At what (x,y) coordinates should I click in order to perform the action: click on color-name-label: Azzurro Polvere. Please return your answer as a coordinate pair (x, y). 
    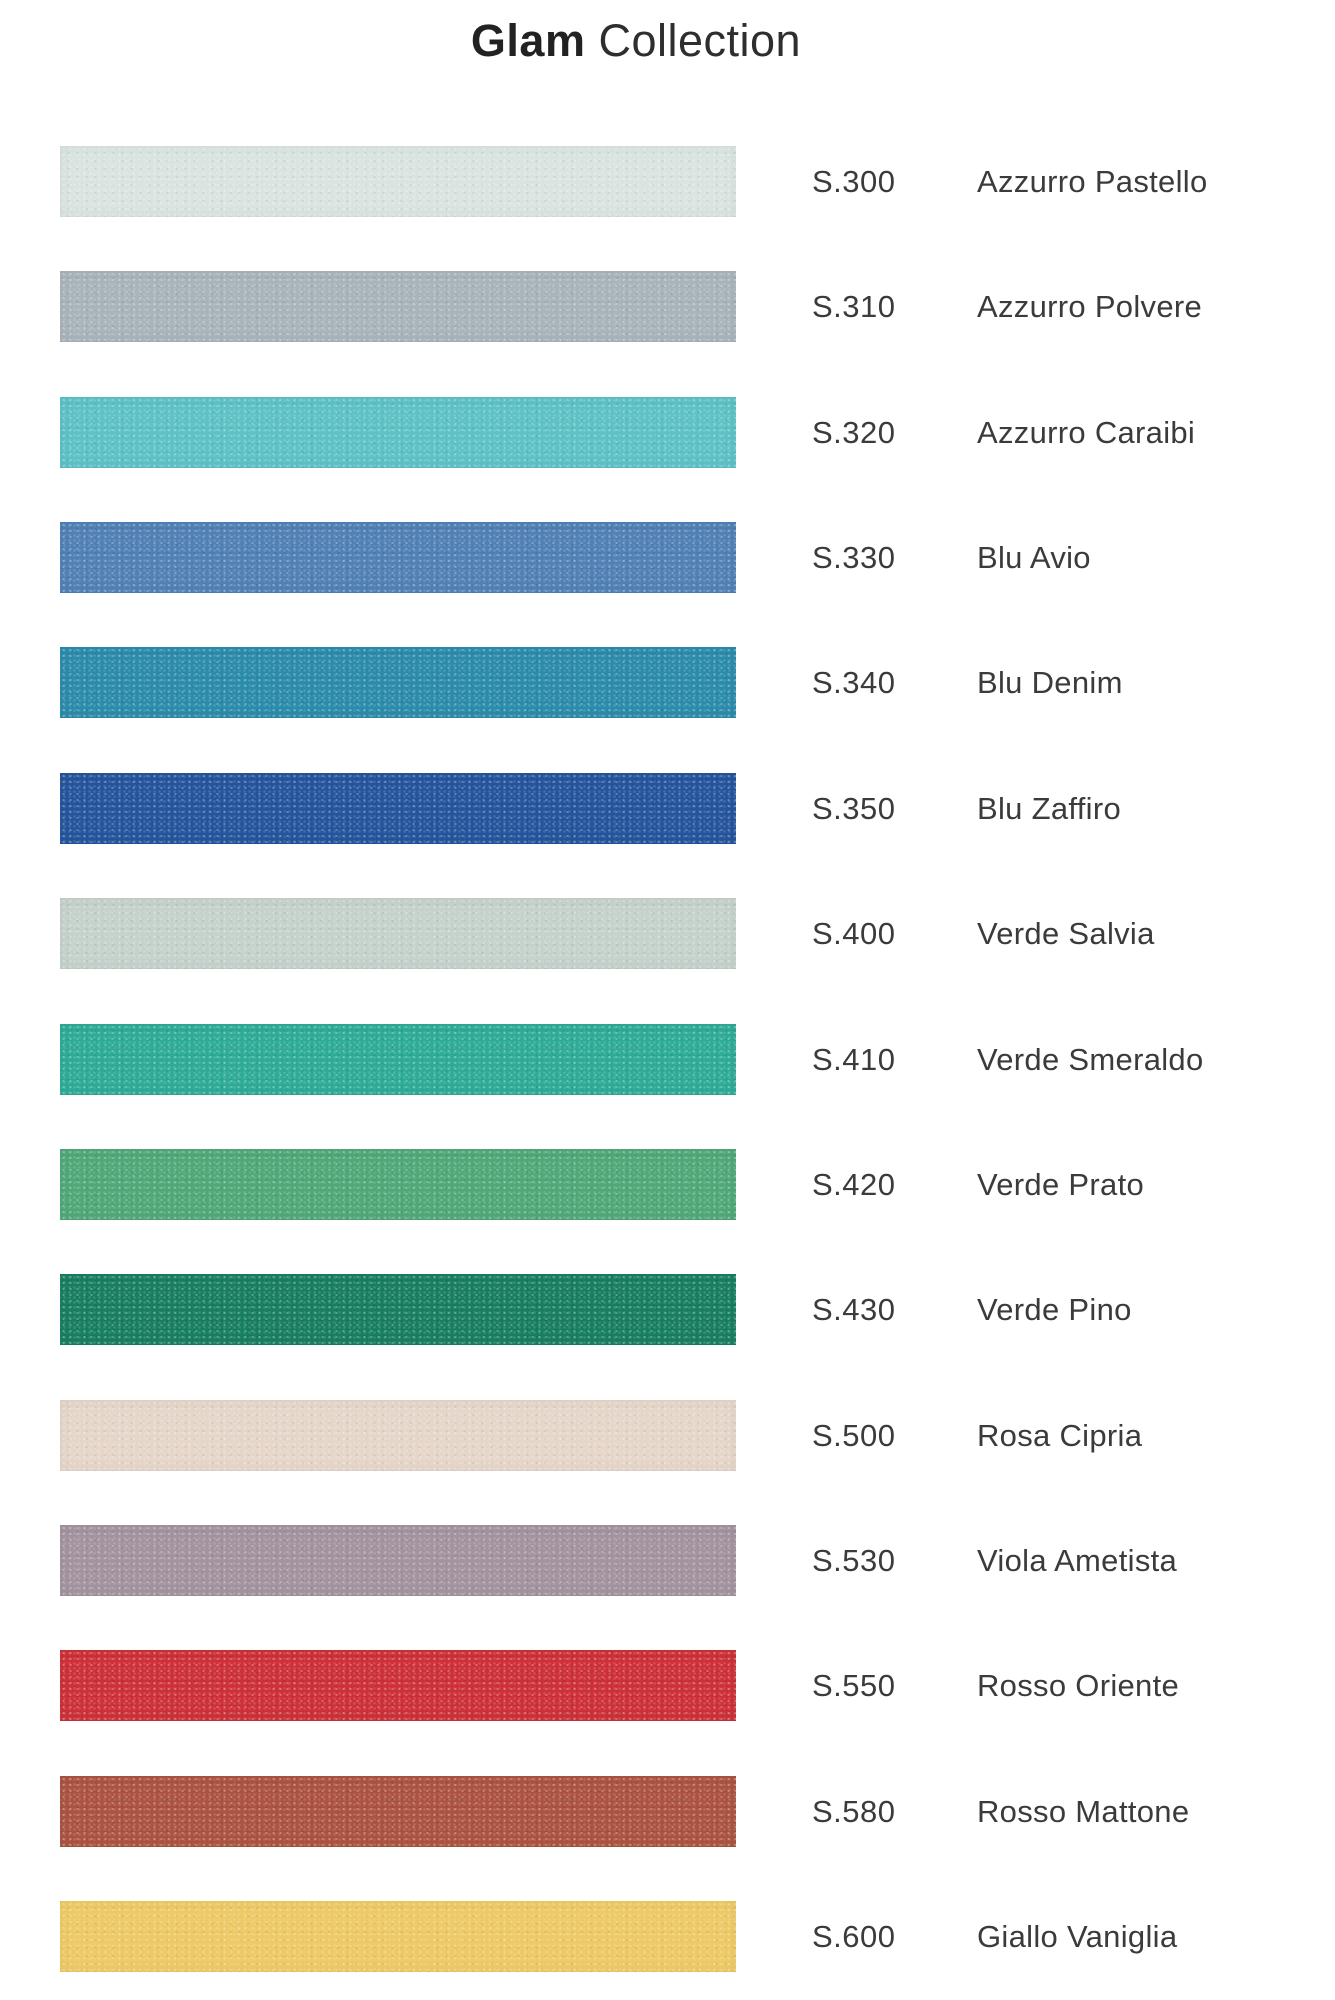
    Looking at the image, I should click on (1090, 306).